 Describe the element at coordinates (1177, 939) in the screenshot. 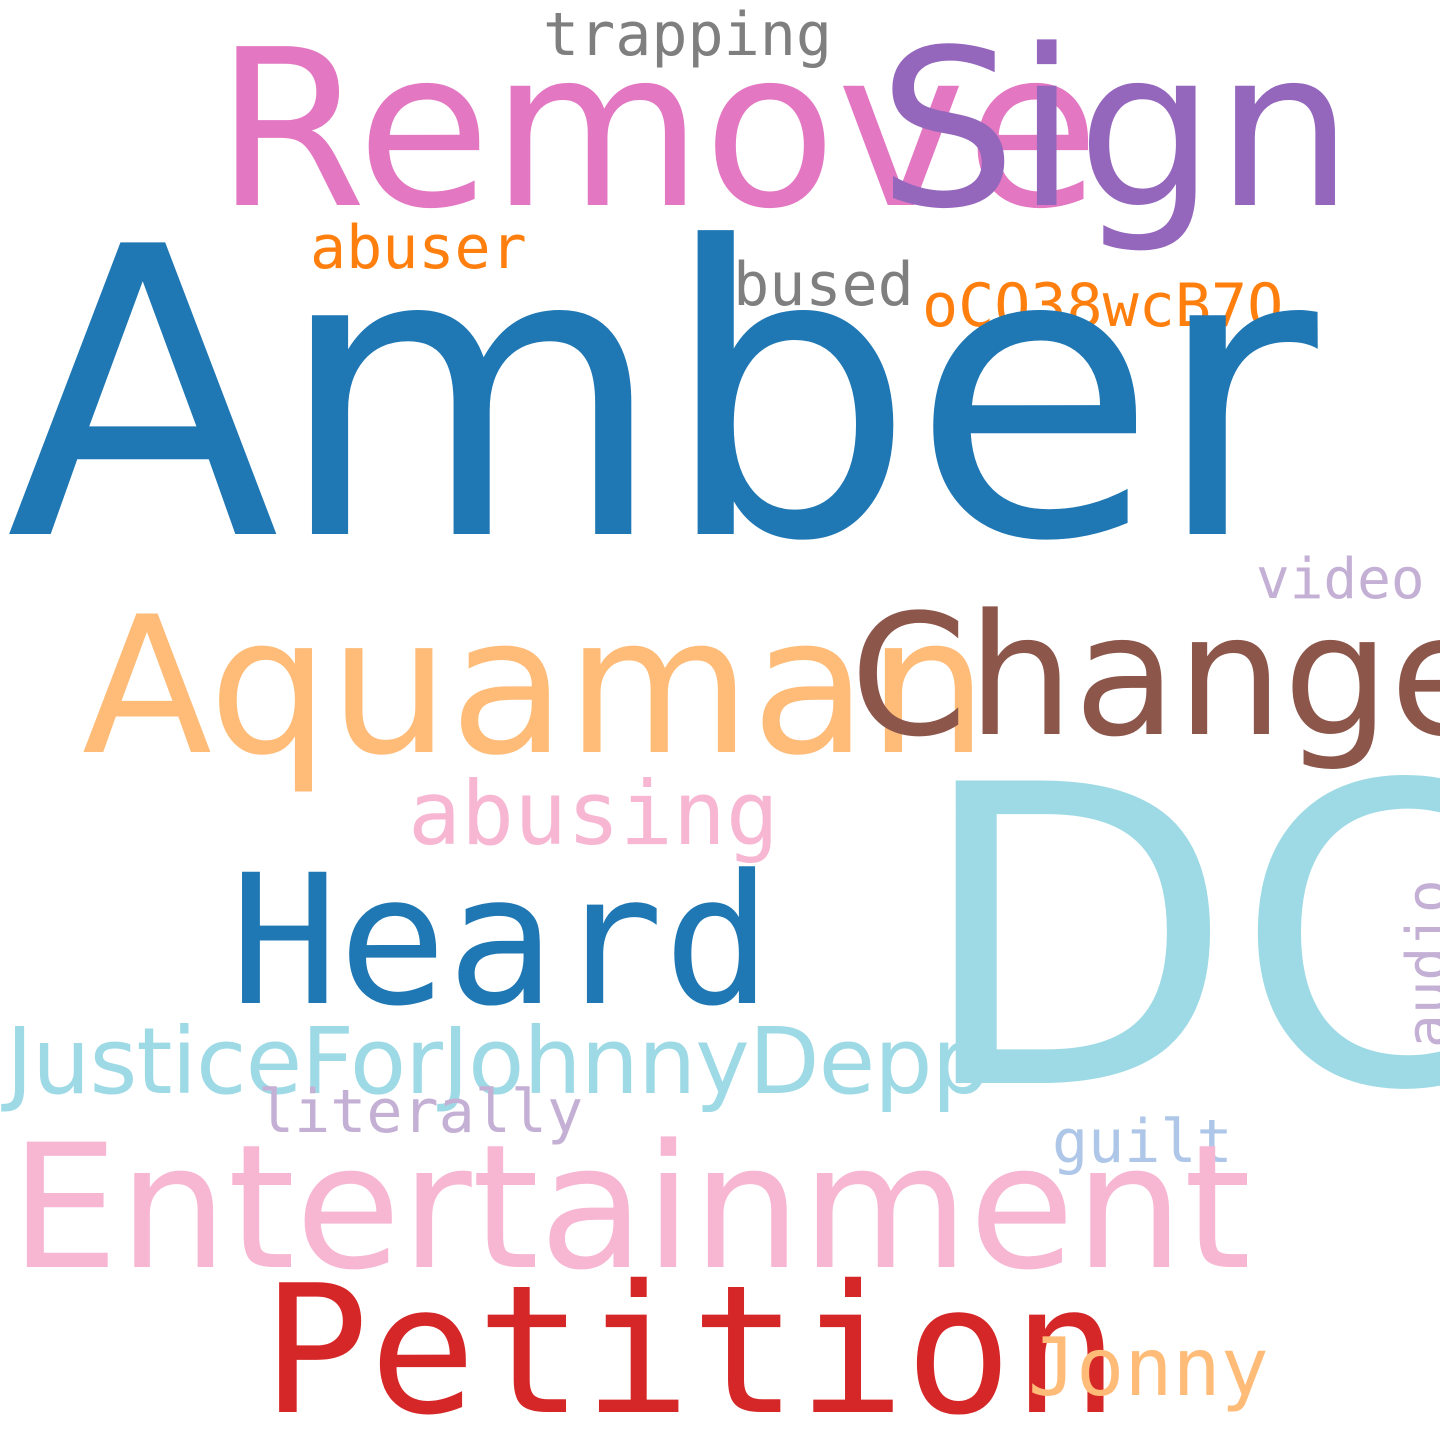

I see `word-dc: DC` at that location.